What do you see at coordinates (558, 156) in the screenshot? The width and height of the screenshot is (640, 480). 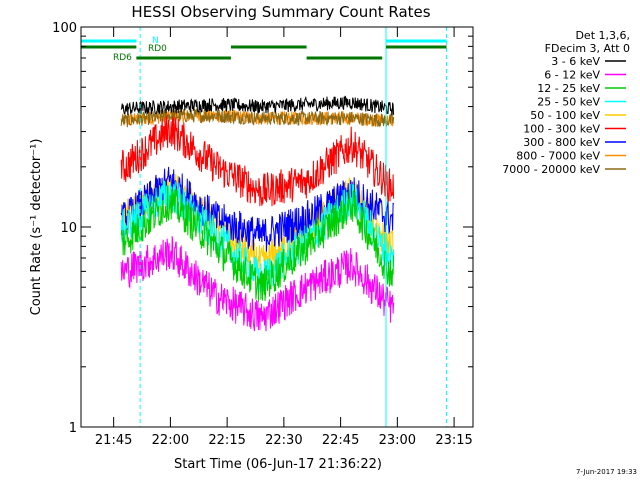 I see `legend-entry-label: 800 - 7000 keV` at bounding box center [558, 156].